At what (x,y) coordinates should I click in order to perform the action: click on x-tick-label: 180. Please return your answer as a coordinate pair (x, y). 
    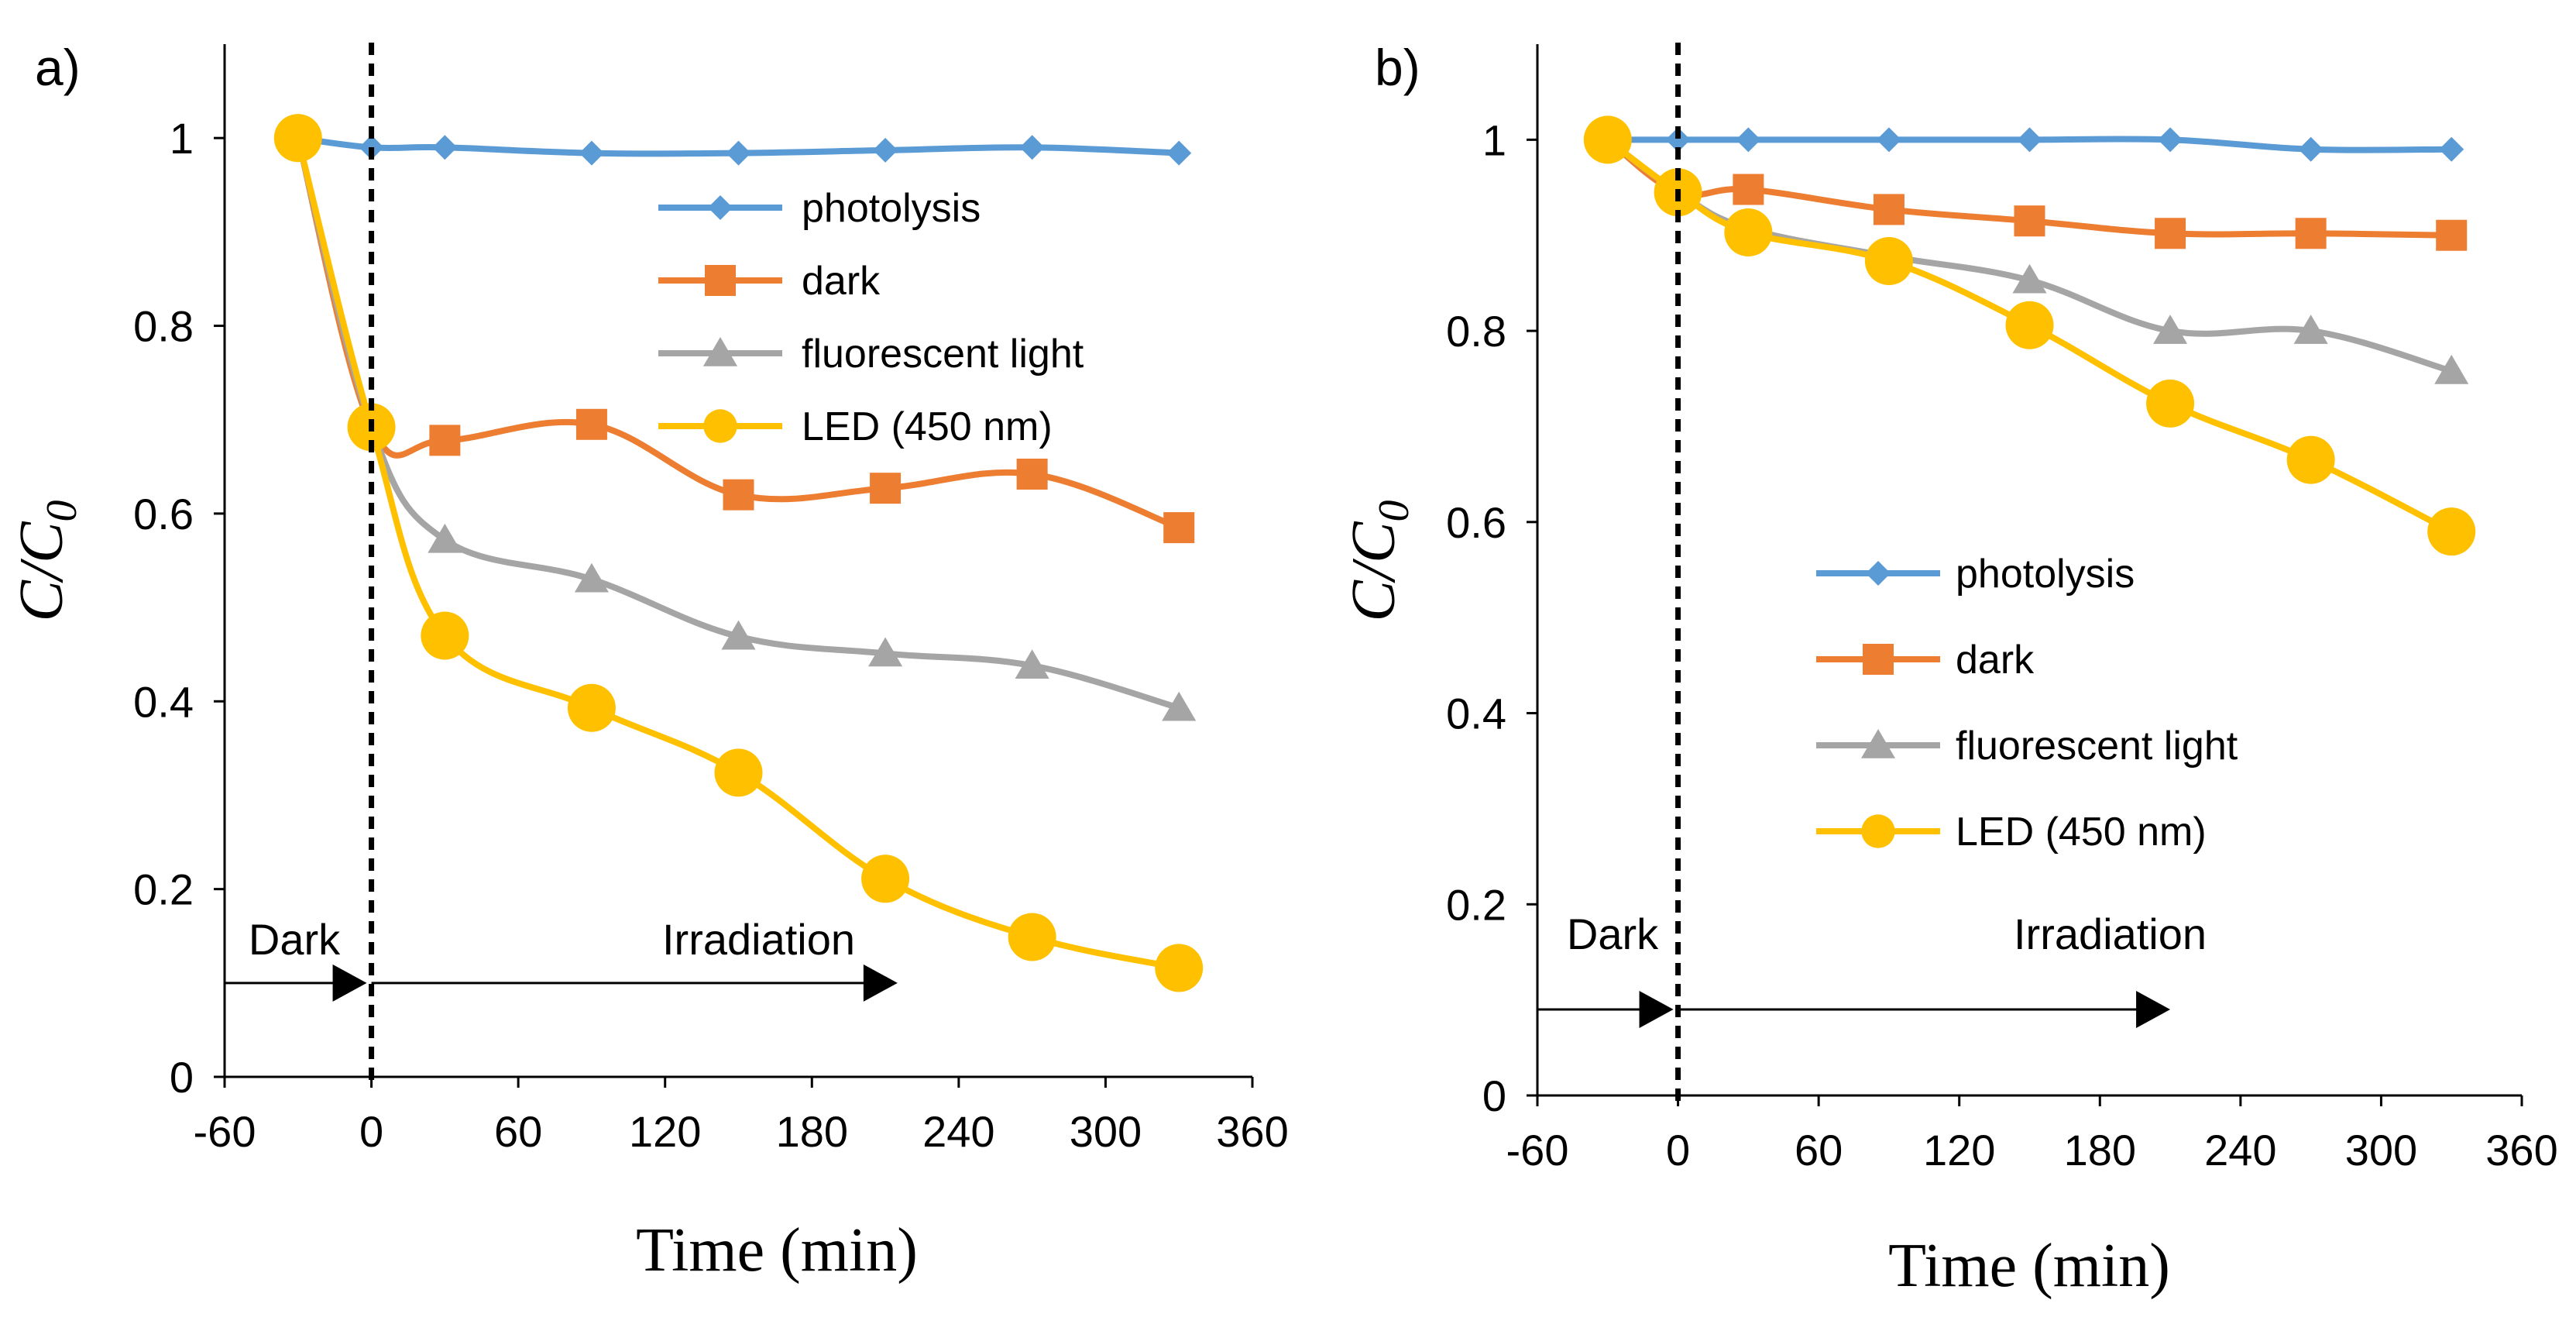
    Looking at the image, I should click on (2100, 1150).